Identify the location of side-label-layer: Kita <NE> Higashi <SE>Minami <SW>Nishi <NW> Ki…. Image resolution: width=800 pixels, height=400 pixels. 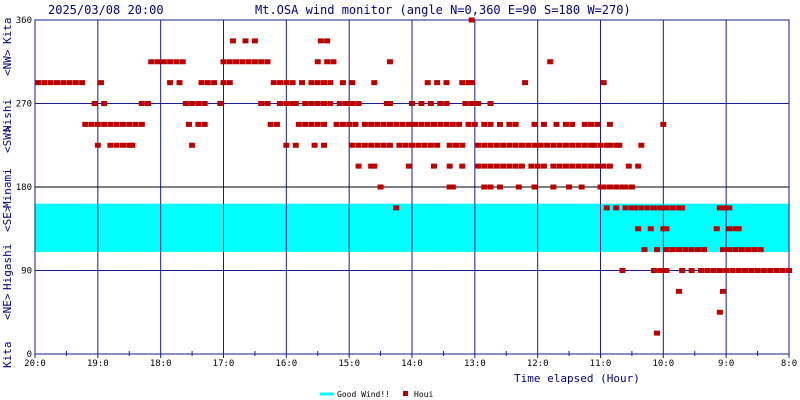
(7, 193).